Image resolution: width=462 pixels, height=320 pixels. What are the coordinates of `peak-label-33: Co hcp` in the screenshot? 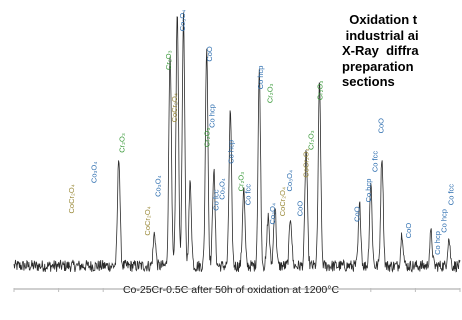 It's located at (444, 221).